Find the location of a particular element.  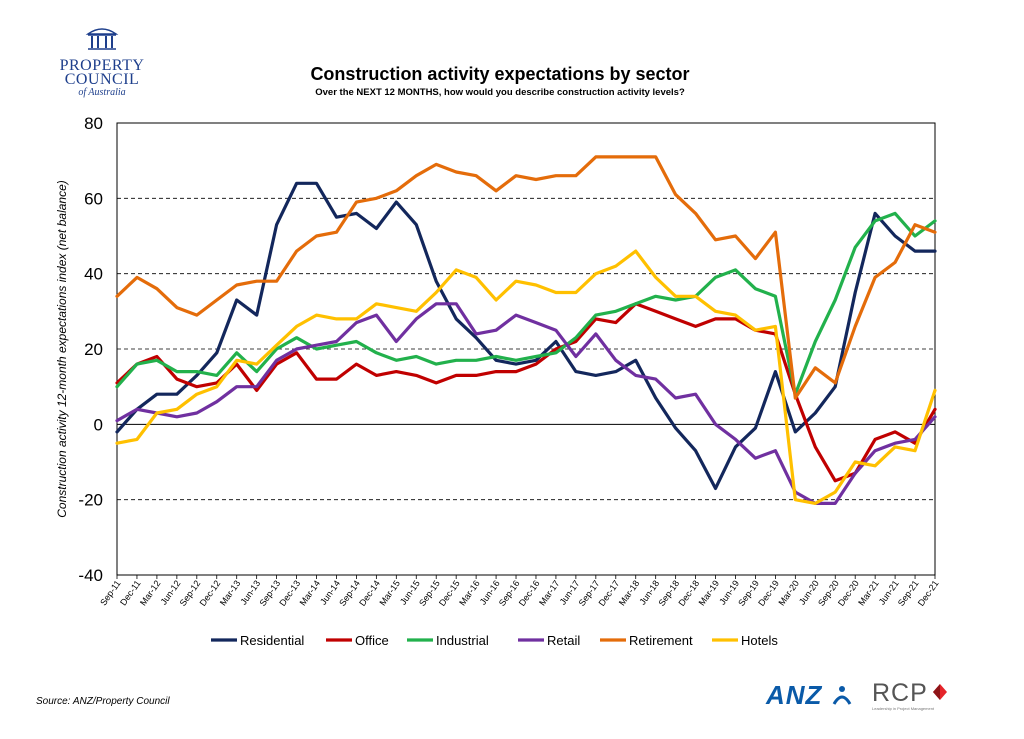

legend-label-retirement: Retirement is located at coordinates (661, 640).